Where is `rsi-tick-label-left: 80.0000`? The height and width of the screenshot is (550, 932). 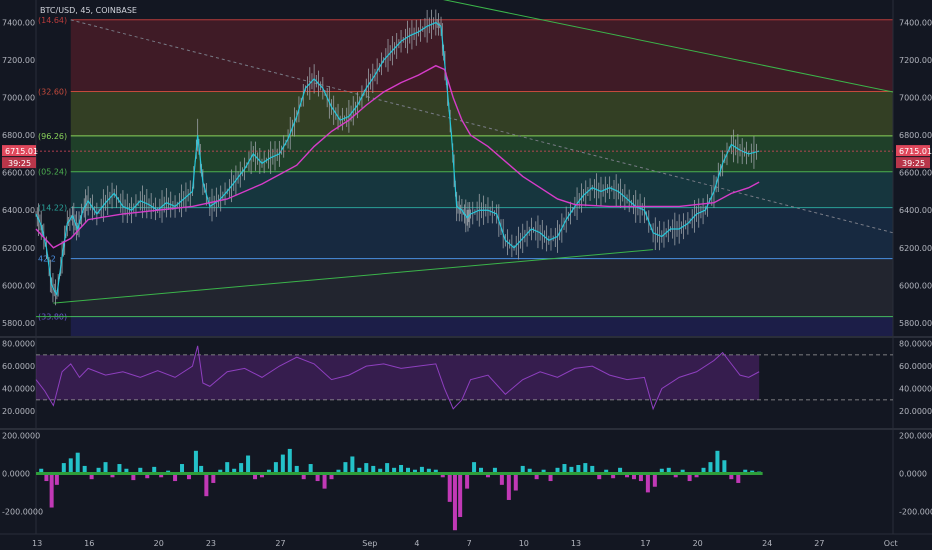
rsi-tick-label-left: 80.0000 is located at coordinates (18, 344).